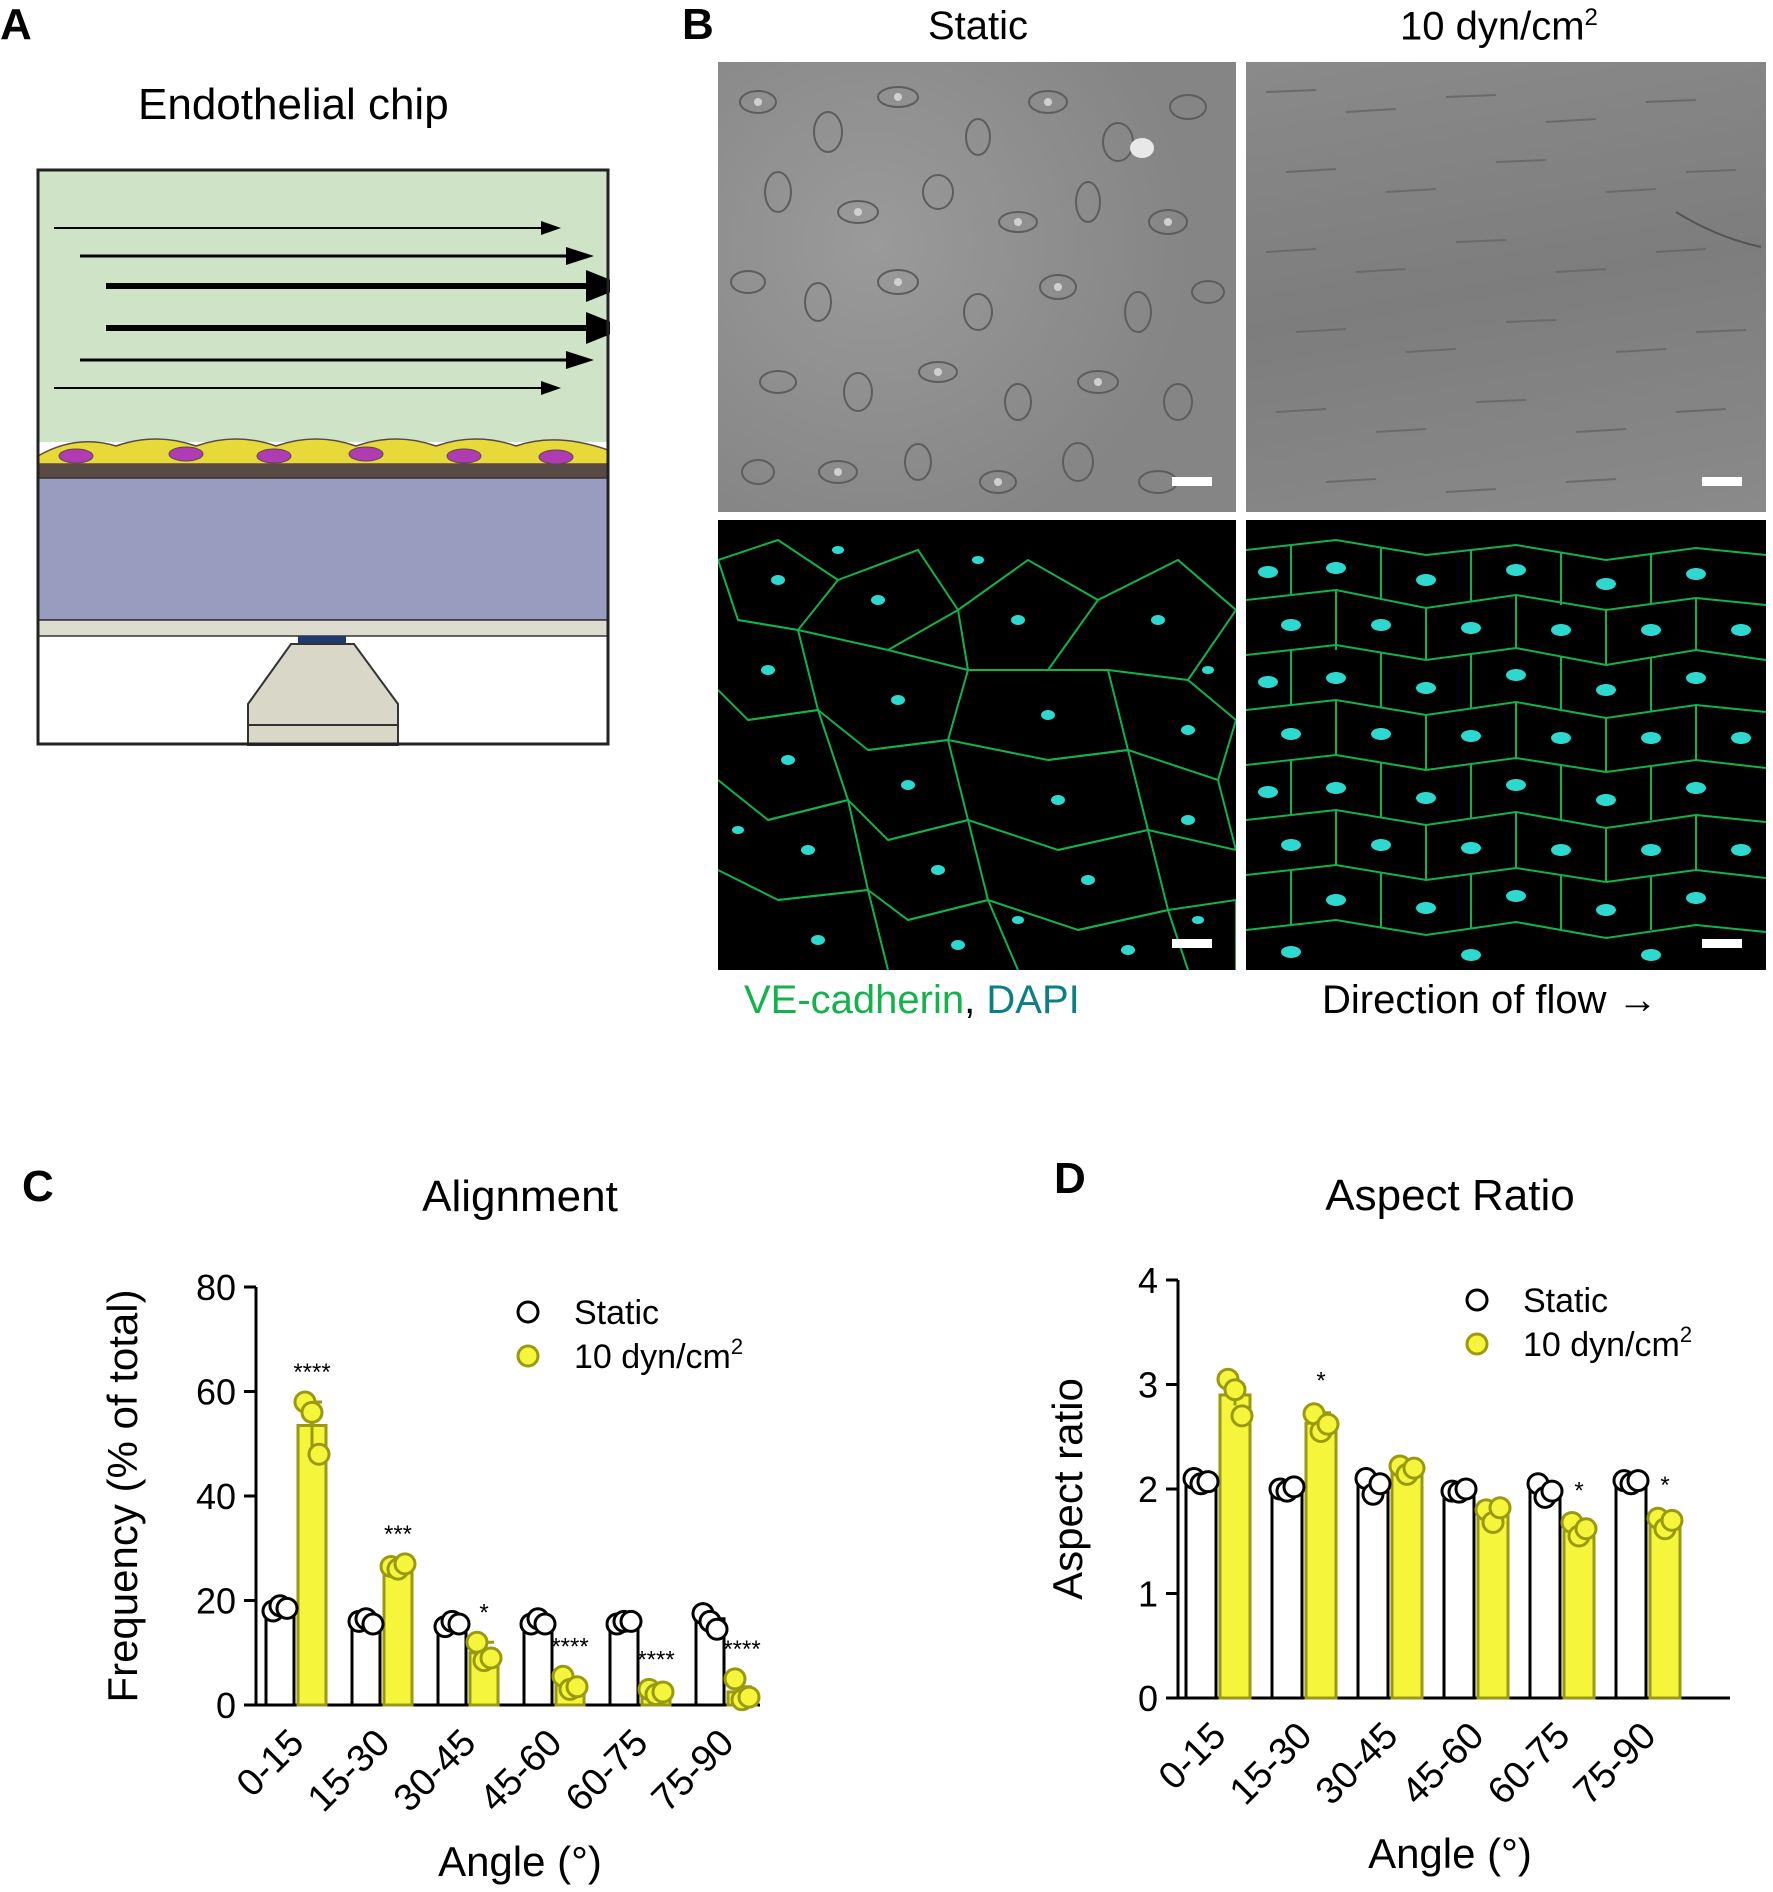 This screenshot has height=1892, width=1773. I want to click on panel-d-label: D, so click(1070, 1178).